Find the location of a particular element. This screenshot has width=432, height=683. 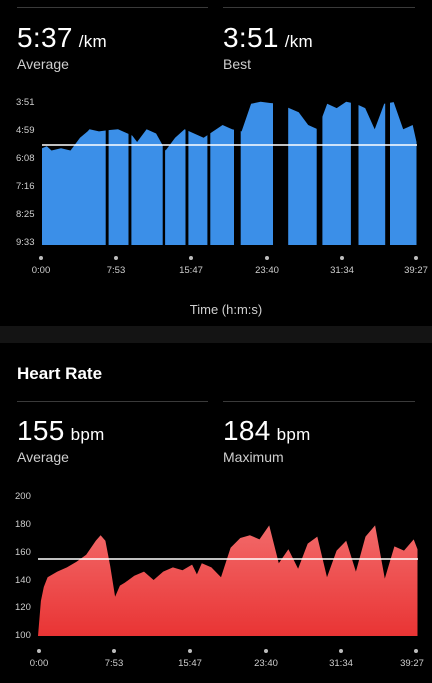

hr-x-tick: 0:00 is located at coordinates (39, 663).